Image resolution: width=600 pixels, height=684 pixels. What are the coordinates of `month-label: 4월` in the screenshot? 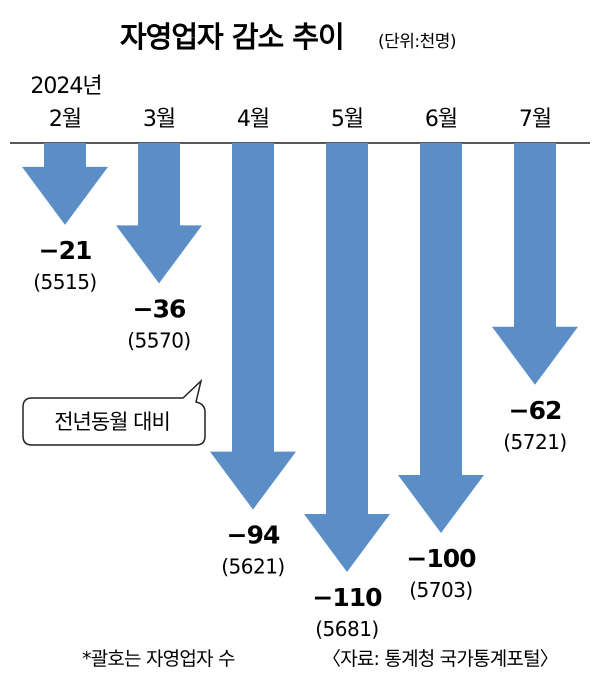 It's located at (253, 119).